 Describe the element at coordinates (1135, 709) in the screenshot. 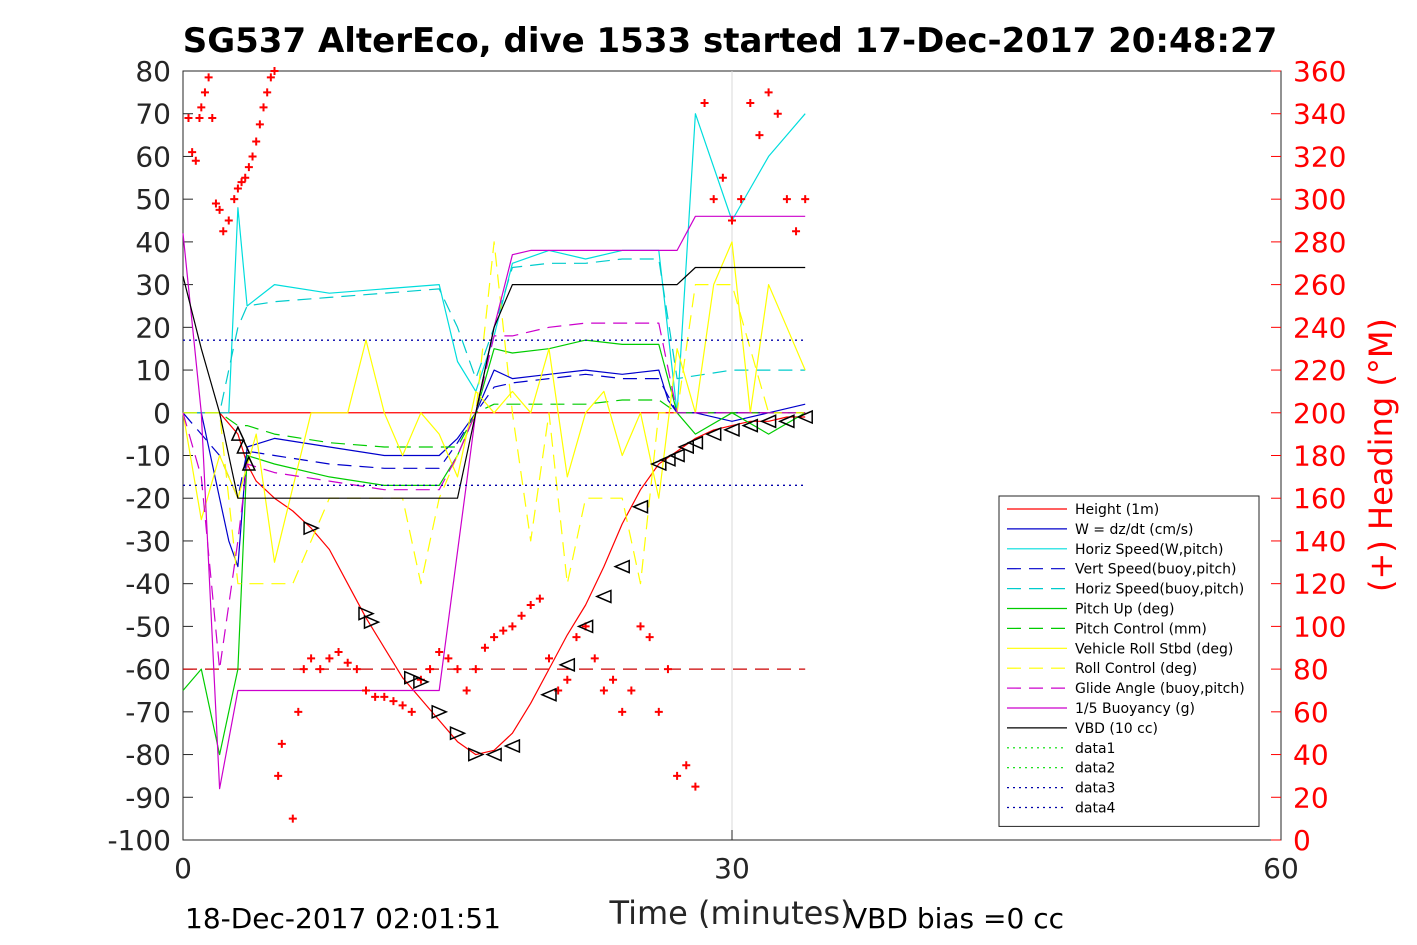

I see `legend-entry: 1/5 Buoyancy (g)` at that location.